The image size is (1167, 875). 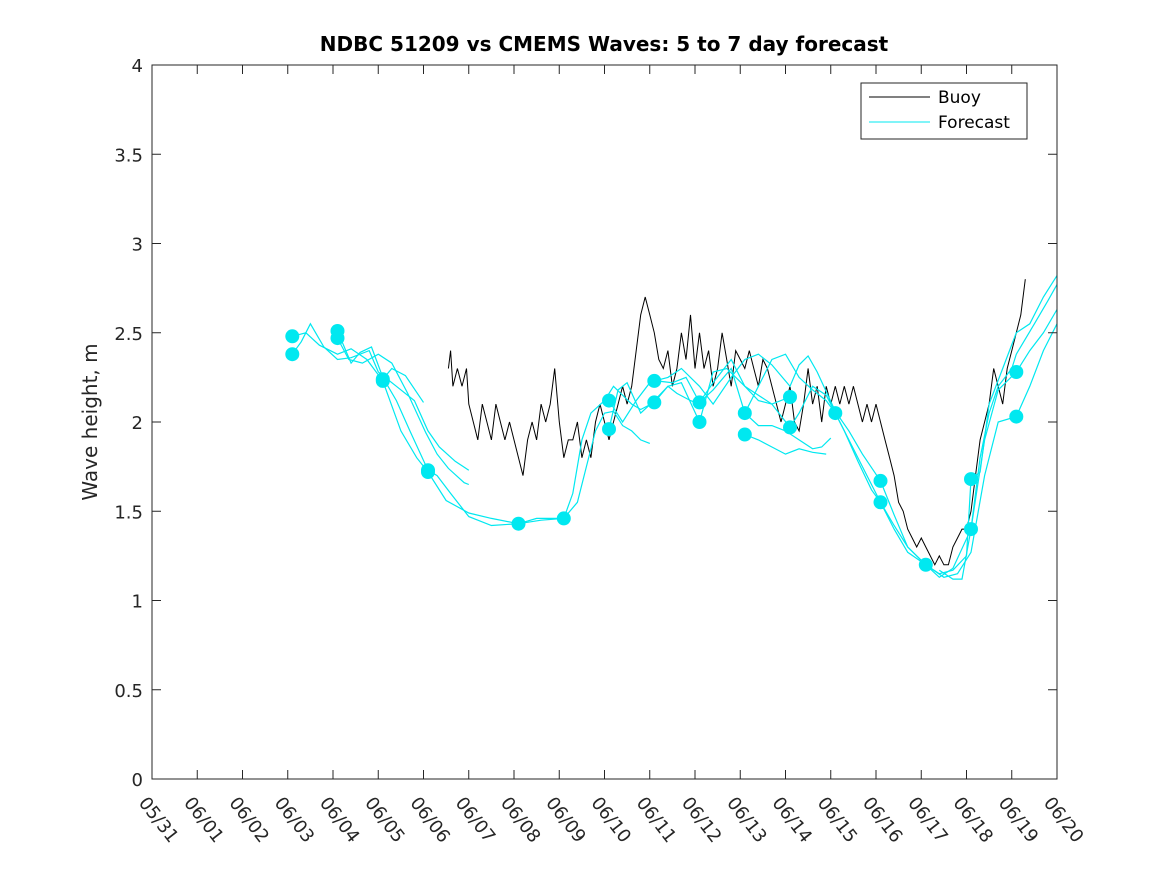 What do you see at coordinates (90, 421) in the screenshot?
I see `y-axis-label: Wave height, m` at bounding box center [90, 421].